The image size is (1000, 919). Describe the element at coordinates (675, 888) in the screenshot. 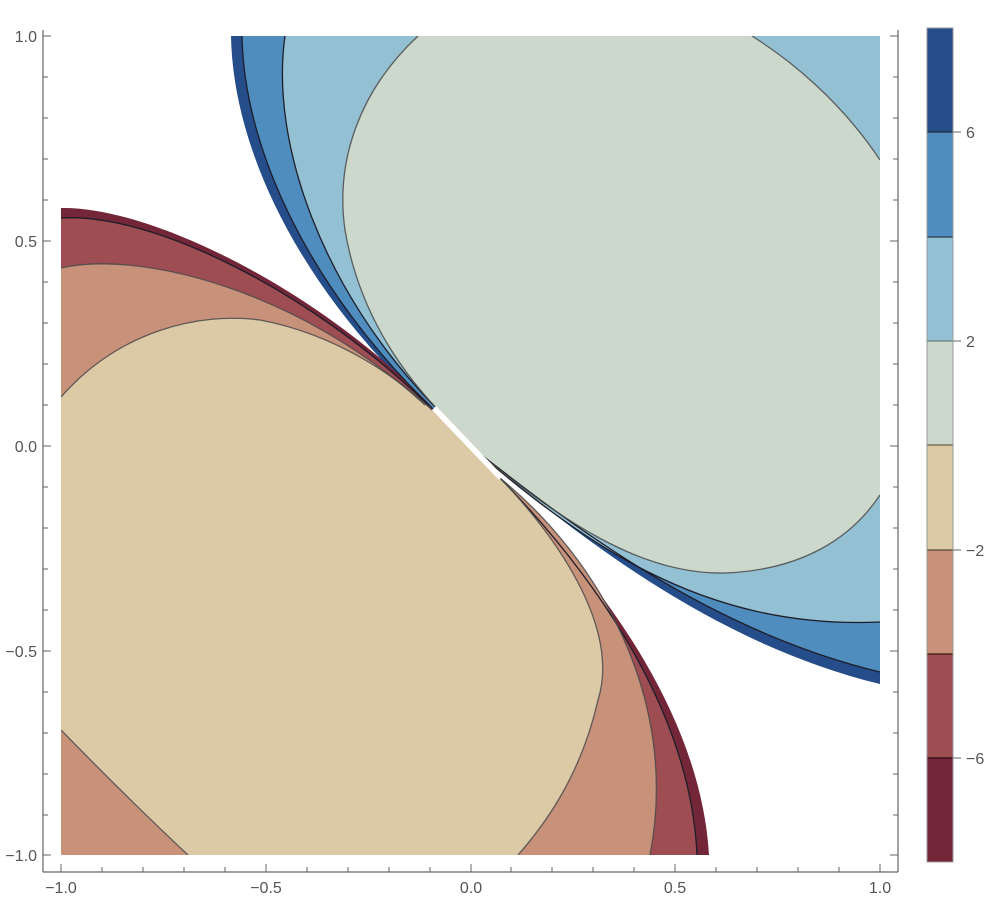

I see `x-tick-label: 0.5` at that location.